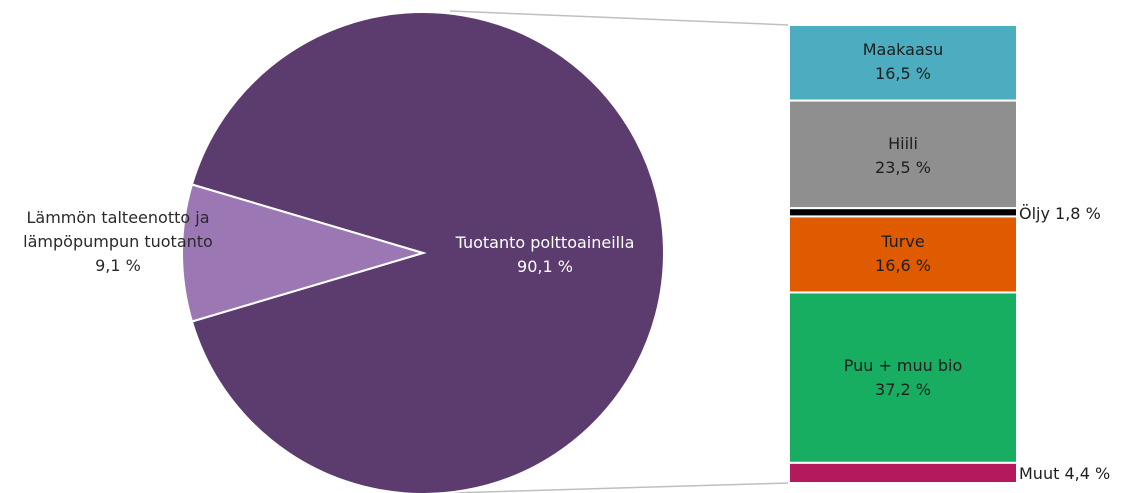 Image resolution: width=1123 pixels, height=493 pixels. What do you see at coordinates (545, 242) in the screenshot?
I see `pie-label-fuel-production-name: Tuotanto polttoaineilla` at bounding box center [545, 242].